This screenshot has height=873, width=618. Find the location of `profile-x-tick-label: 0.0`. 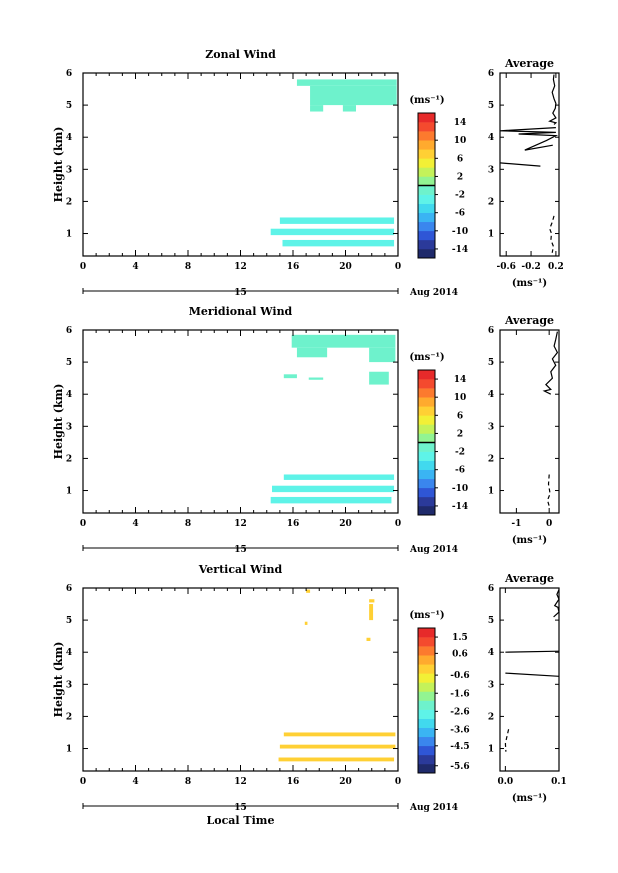

profile-x-tick-label: 0.0 is located at coordinates (506, 782).